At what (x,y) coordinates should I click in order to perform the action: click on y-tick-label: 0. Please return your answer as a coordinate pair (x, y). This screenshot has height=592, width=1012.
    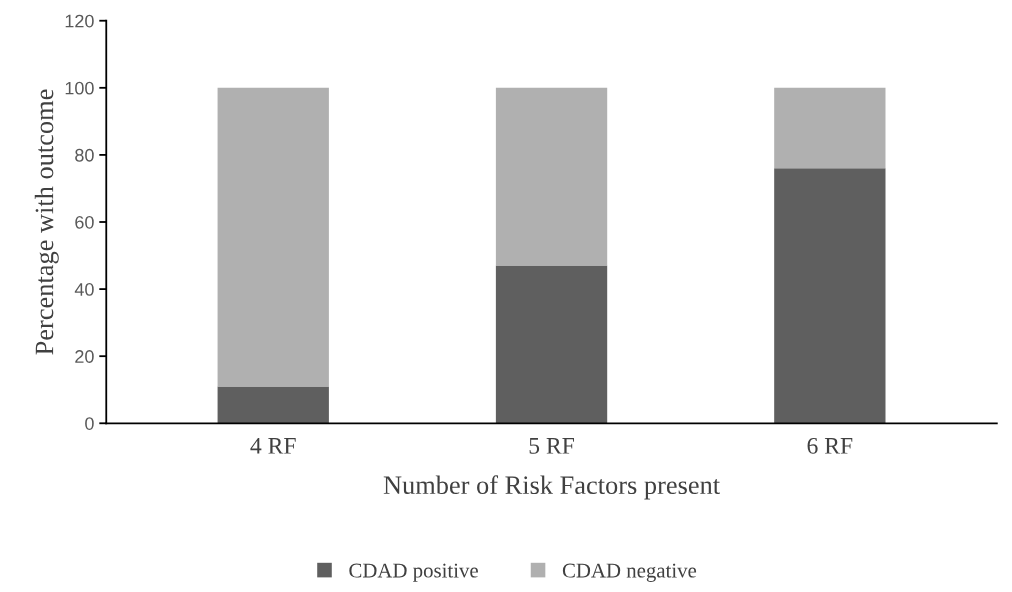
    Looking at the image, I should click on (89, 423).